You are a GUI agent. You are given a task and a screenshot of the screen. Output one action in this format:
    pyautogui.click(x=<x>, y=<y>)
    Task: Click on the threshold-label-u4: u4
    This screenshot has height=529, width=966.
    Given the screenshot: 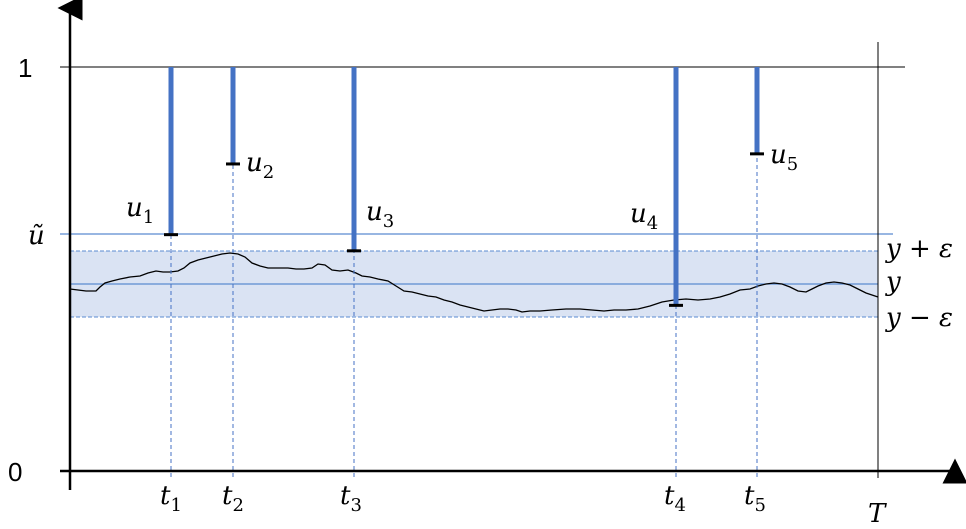 What is the action you would take?
    pyautogui.click(x=644, y=216)
    